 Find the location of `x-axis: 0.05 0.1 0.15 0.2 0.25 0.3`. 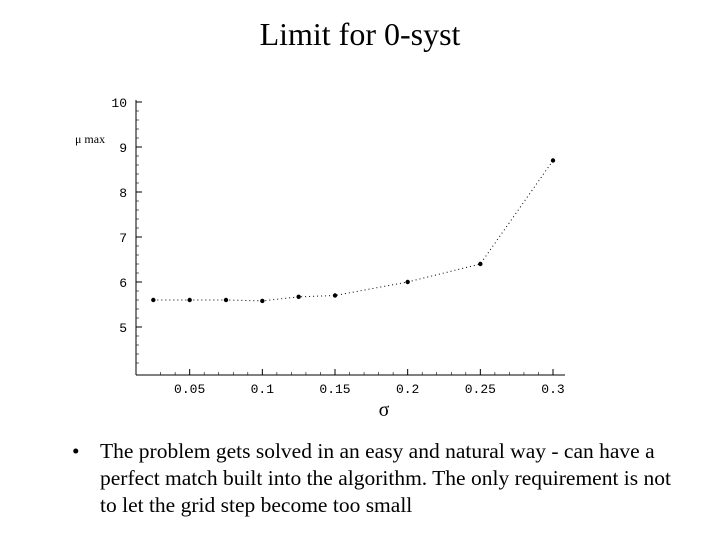

x-axis: 0.05 0.1 0.15 0.2 0.25 0.3 is located at coordinates (350, 383).